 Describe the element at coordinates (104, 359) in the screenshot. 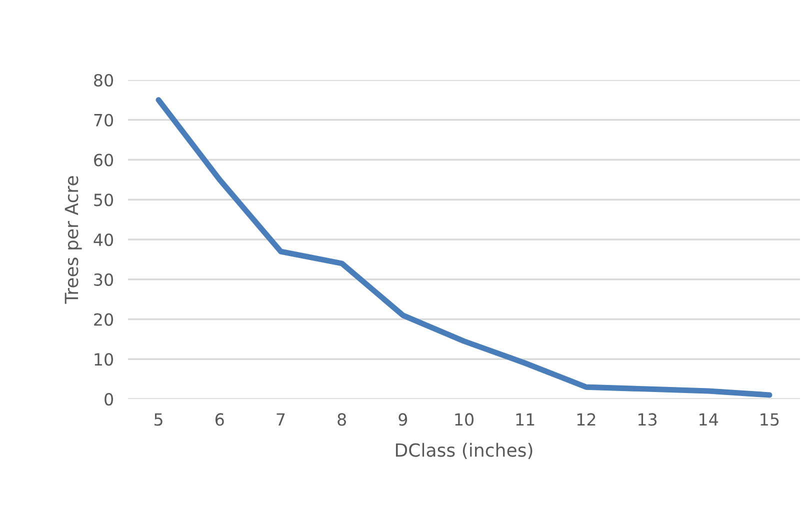

I see `y-tick-label: 10` at that location.